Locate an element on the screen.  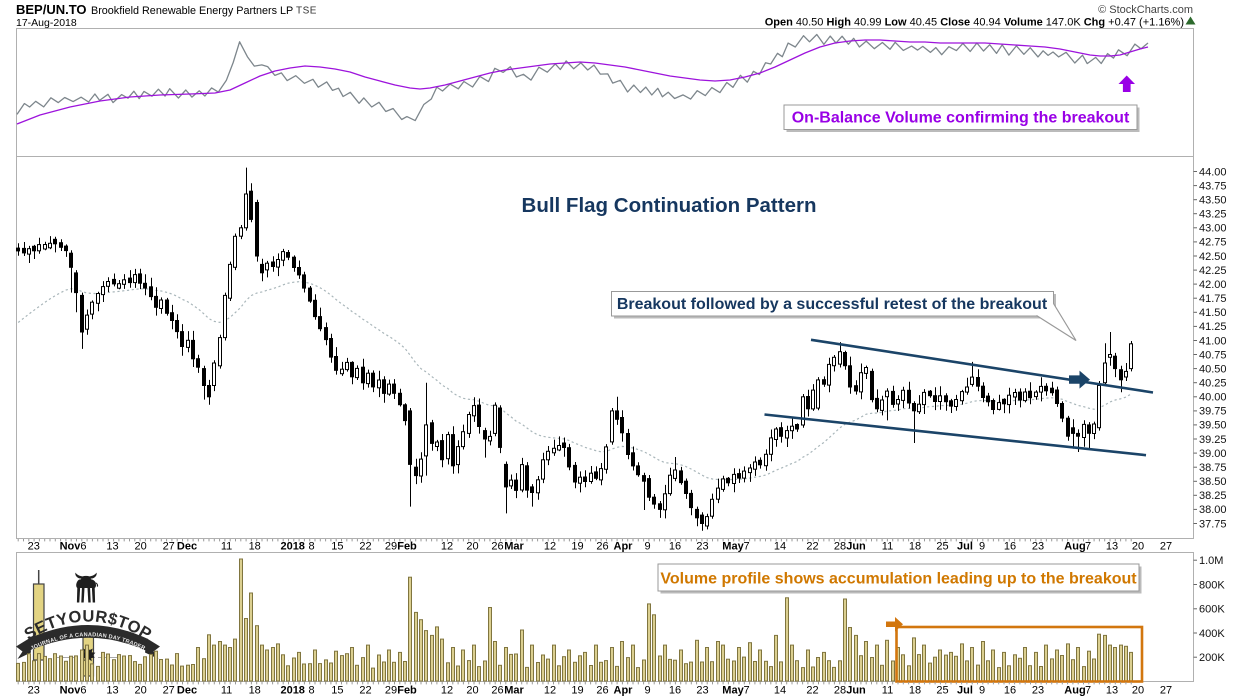
svg-text: Apr is located at coordinates (624, 691).